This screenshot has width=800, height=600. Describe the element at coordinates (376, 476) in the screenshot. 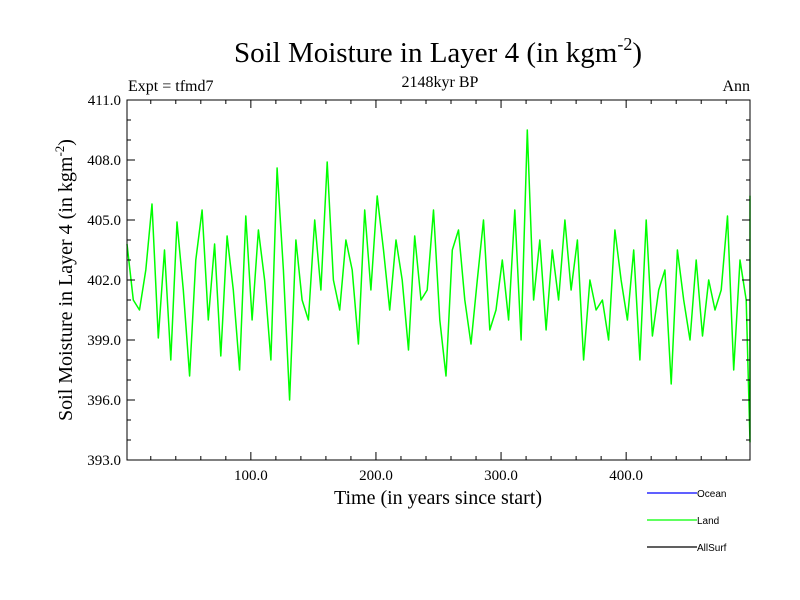

I see `x-tick-label: 200.0` at that location.